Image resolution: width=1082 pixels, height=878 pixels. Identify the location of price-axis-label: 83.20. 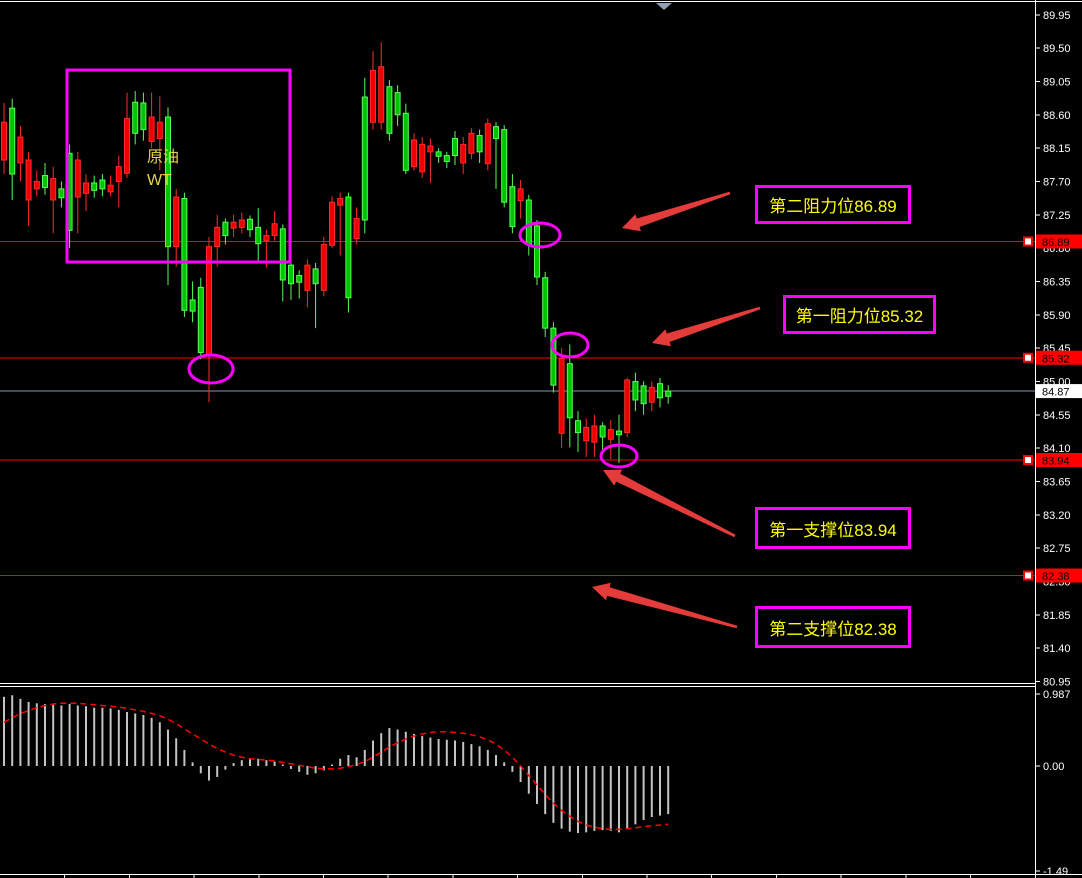
(1057, 516).